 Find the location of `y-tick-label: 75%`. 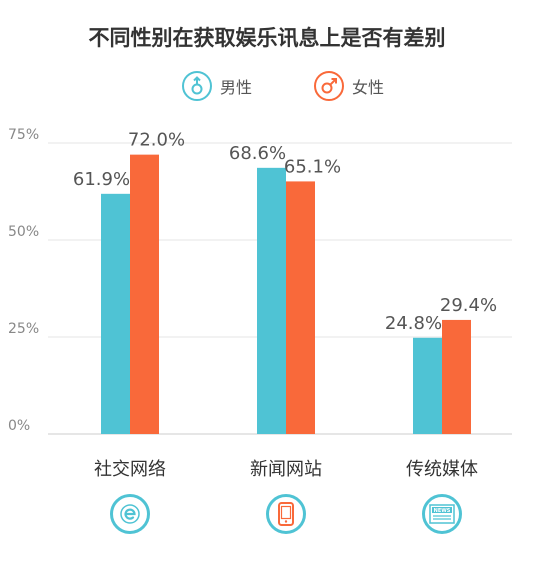

y-tick-label: 75% is located at coordinates (23, 135).